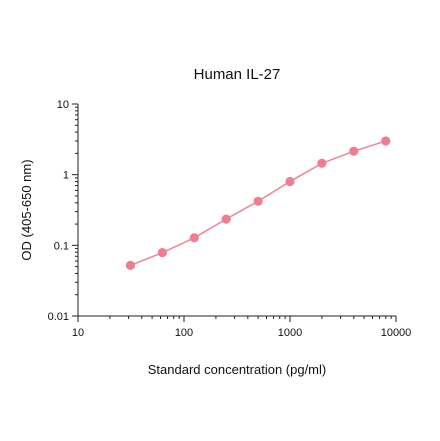  Describe the element at coordinates (237, 369) in the screenshot. I see `x-axis-label: Standard concentration (pg/ml)` at that location.